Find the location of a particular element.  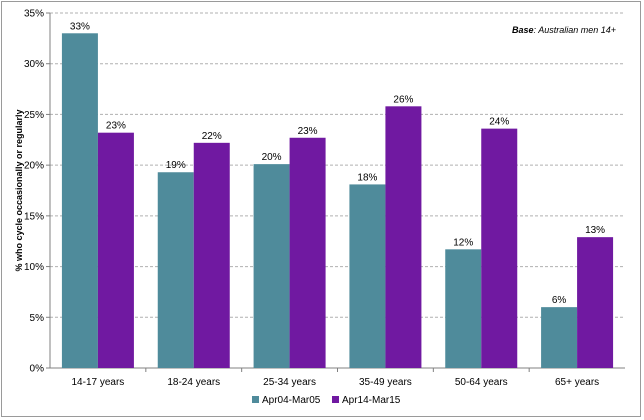

data-label: 12% is located at coordinates (463, 242).